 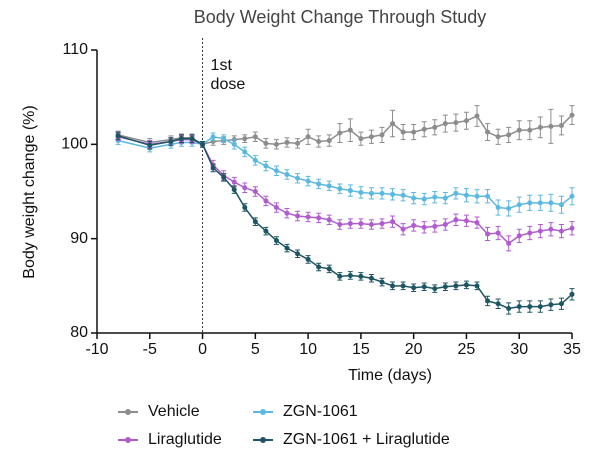 What do you see at coordinates (366, 439) in the screenshot?
I see `legend-label: ZGN-1061 + Liraglutide` at bounding box center [366, 439].